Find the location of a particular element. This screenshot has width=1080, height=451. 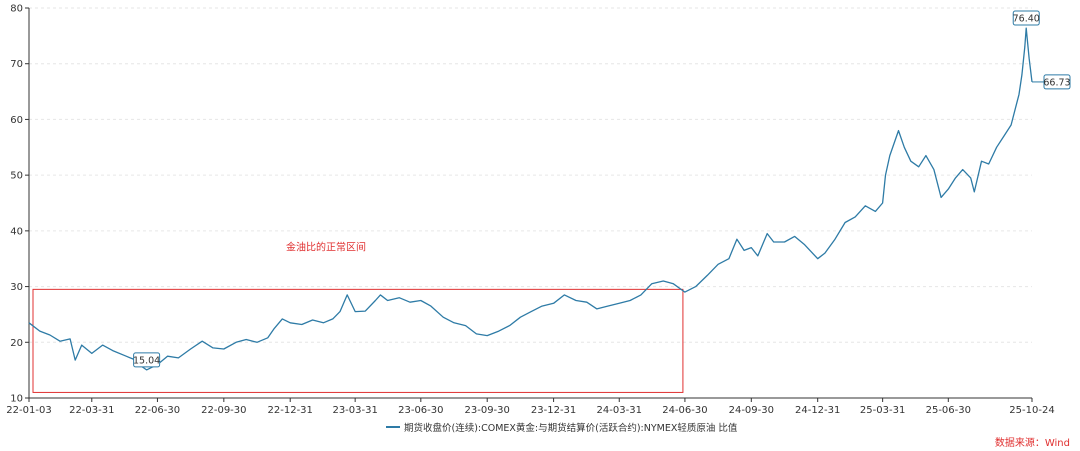

x-tick-label-25-10-24: 25-10-24 is located at coordinates (1031, 410).